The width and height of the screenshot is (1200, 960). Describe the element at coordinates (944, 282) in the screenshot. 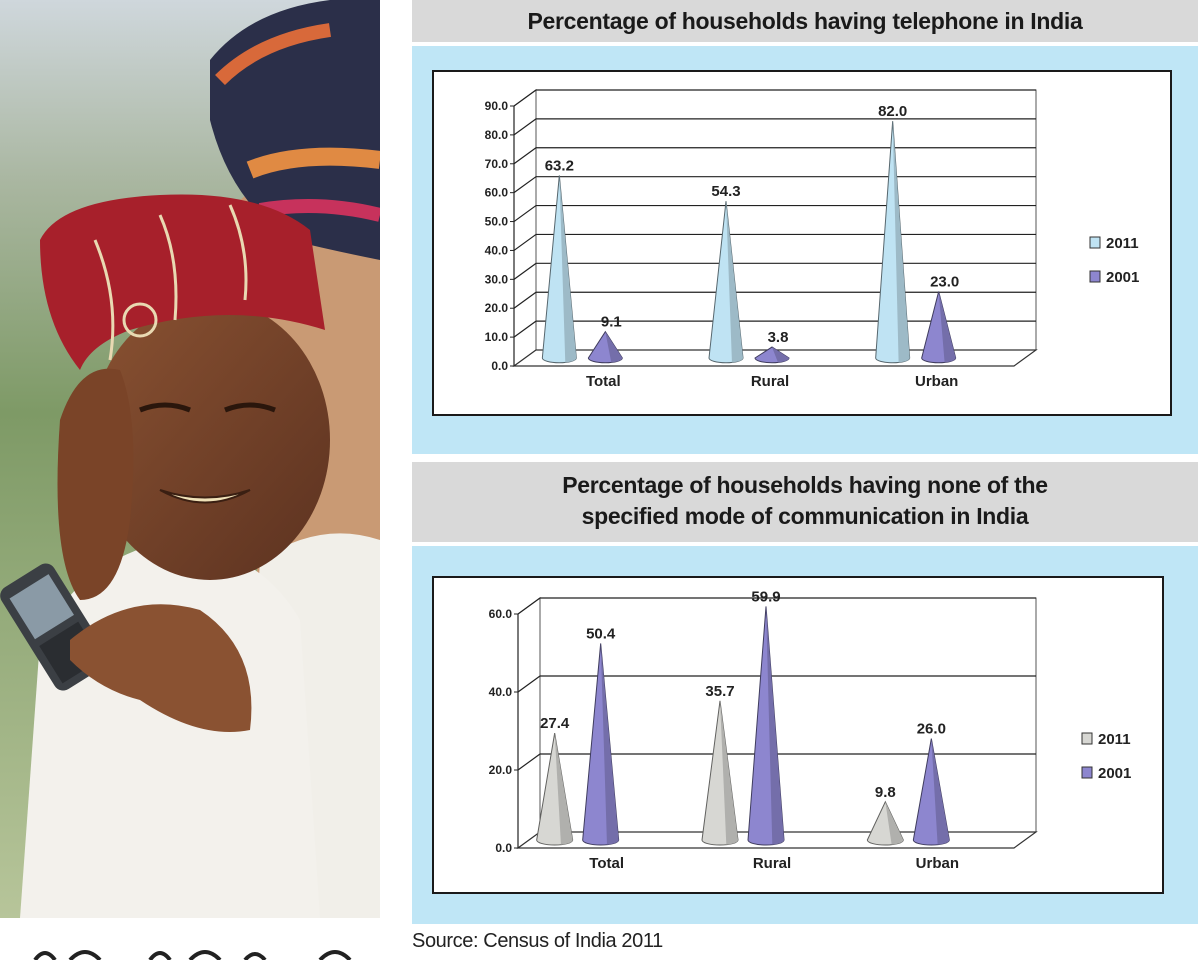

I see `chart1-data-label: 23.0` at that location.